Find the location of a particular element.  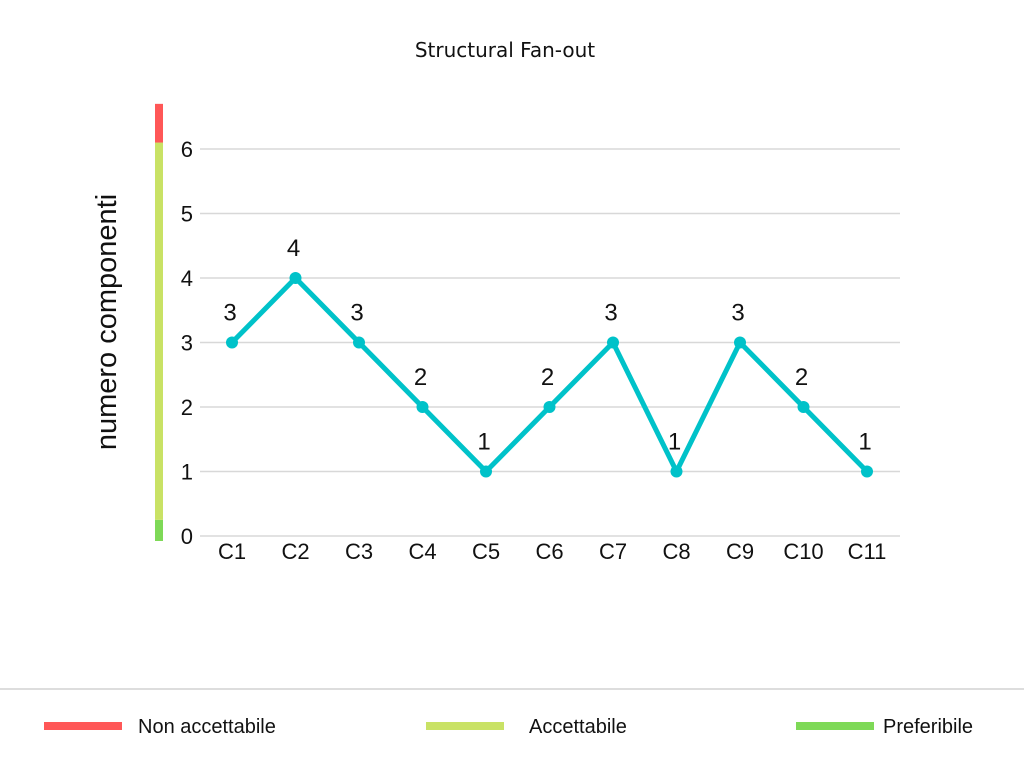

x-tick-label: C9 is located at coordinates (740, 551).